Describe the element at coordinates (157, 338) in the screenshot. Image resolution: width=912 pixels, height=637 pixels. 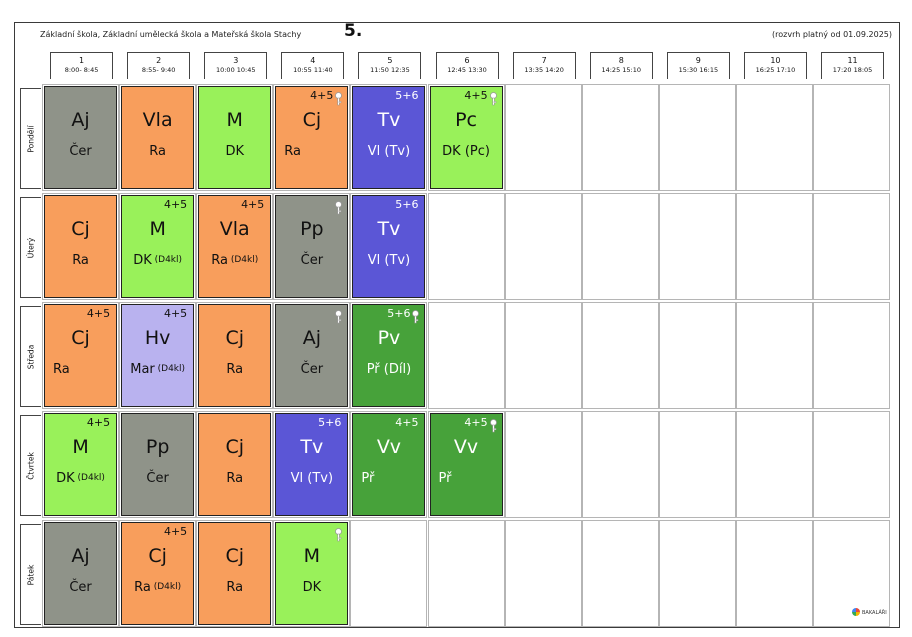
I see `subject-abbr: Hv` at that location.